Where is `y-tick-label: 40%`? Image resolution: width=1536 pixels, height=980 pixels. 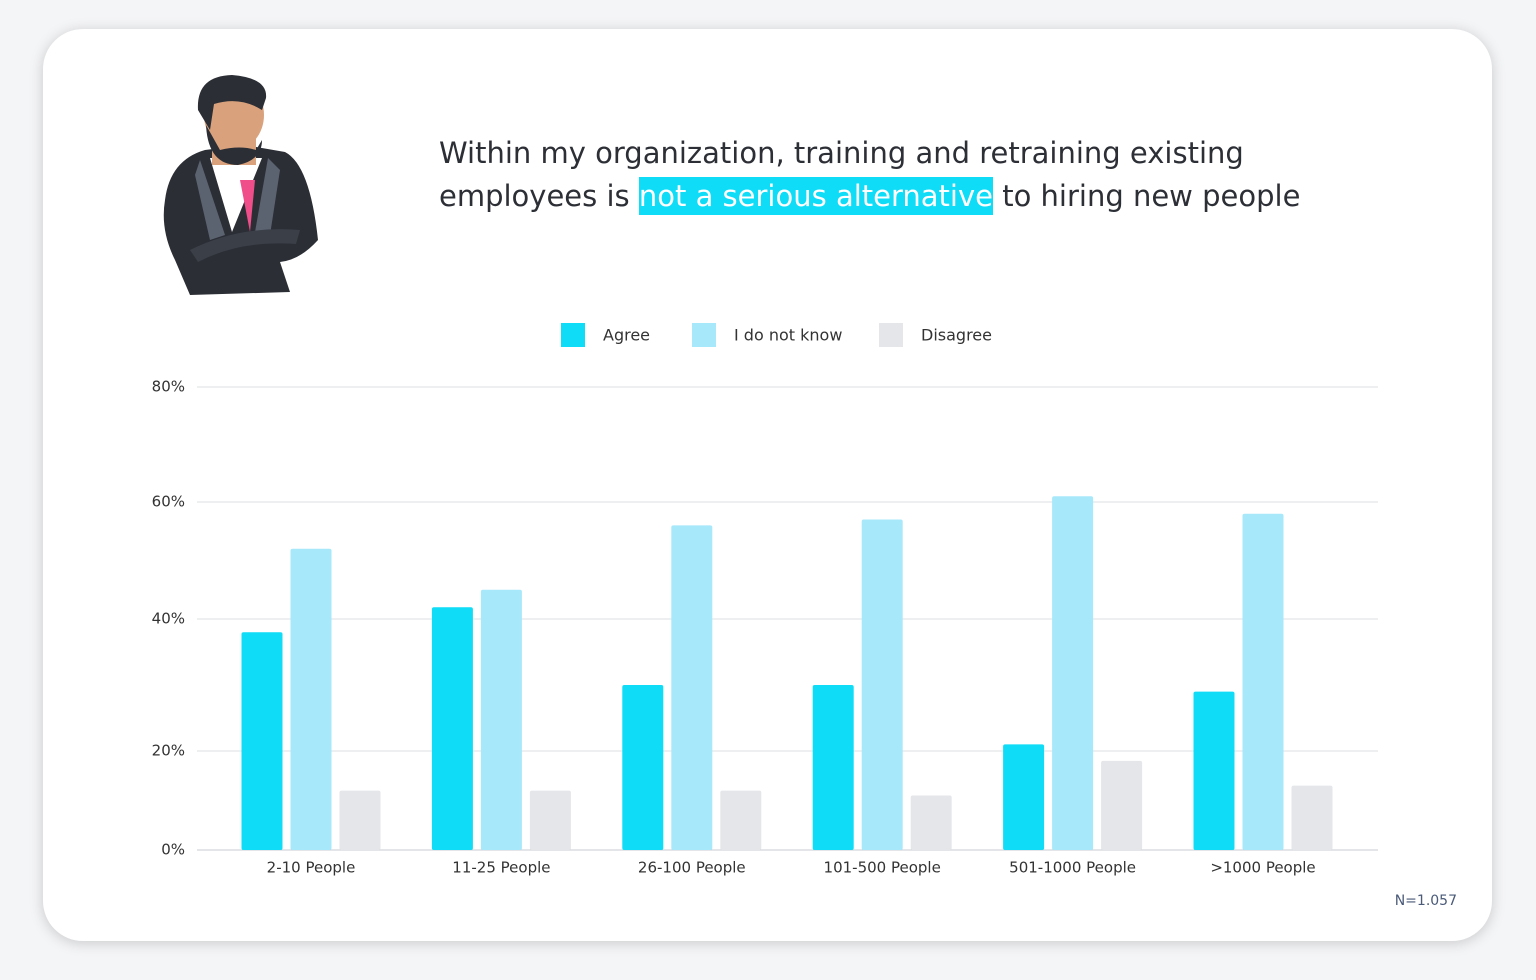 y-tick-label: 40% is located at coordinates (168, 619).